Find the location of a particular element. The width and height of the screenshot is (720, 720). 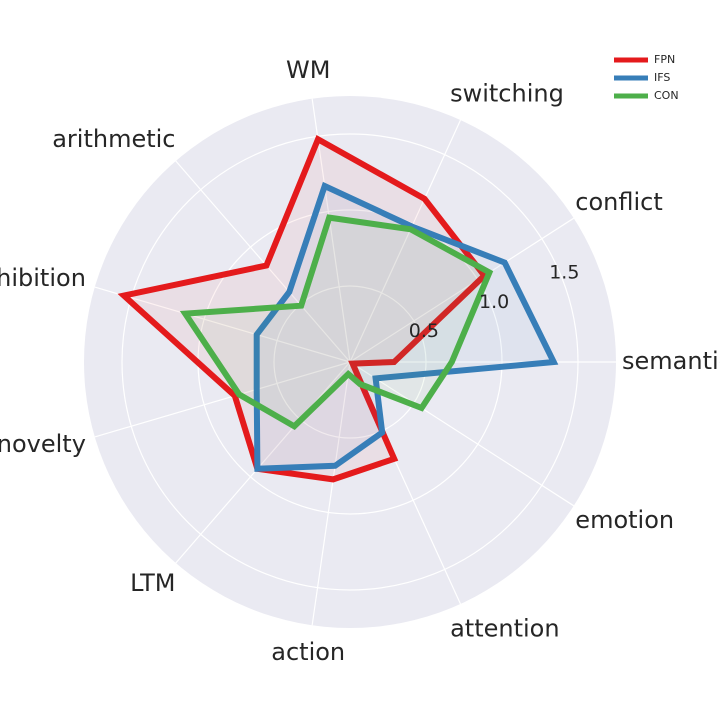

legend-label-ifs: IFS is located at coordinates (662, 77).